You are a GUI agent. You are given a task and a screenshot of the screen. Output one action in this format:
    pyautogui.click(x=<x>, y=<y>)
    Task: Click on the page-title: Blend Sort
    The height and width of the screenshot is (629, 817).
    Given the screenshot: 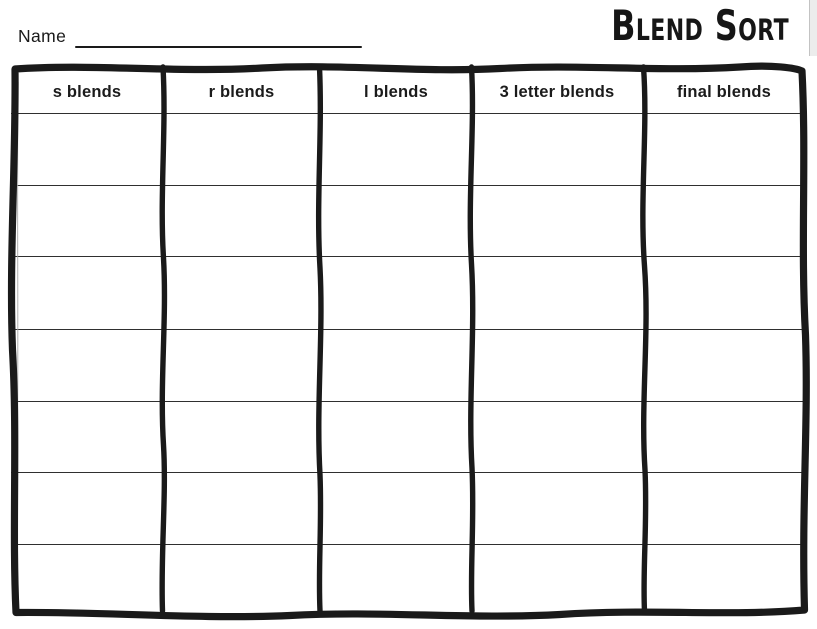 What is the action you would take?
    pyautogui.click(x=700, y=25)
    